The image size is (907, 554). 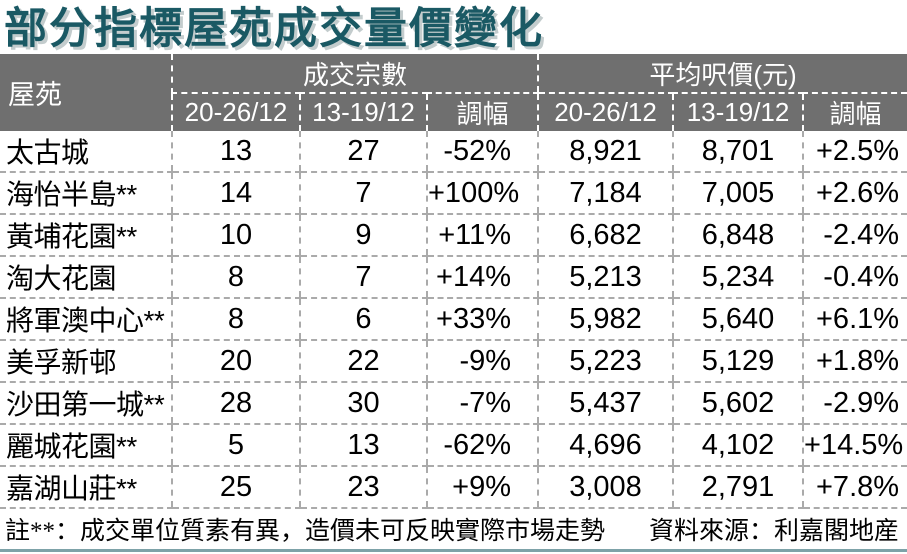 I want to click on table-row: 淘大花園 8 7 +14% 5,213 5,234 -0.4%, so click(x=453, y=277).